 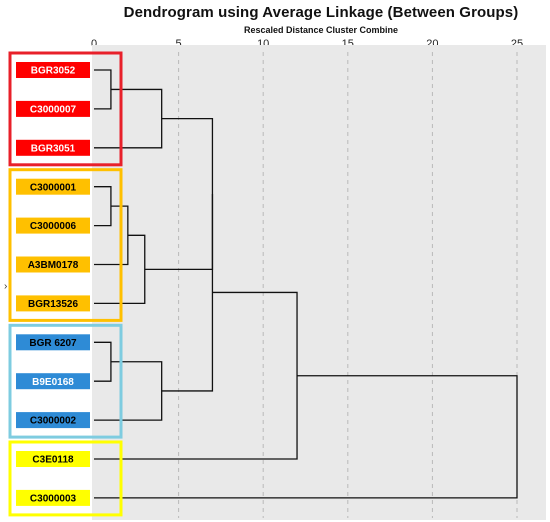 What do you see at coordinates (94, 44) in the screenshot?
I see `tick-label: 0` at bounding box center [94, 44].